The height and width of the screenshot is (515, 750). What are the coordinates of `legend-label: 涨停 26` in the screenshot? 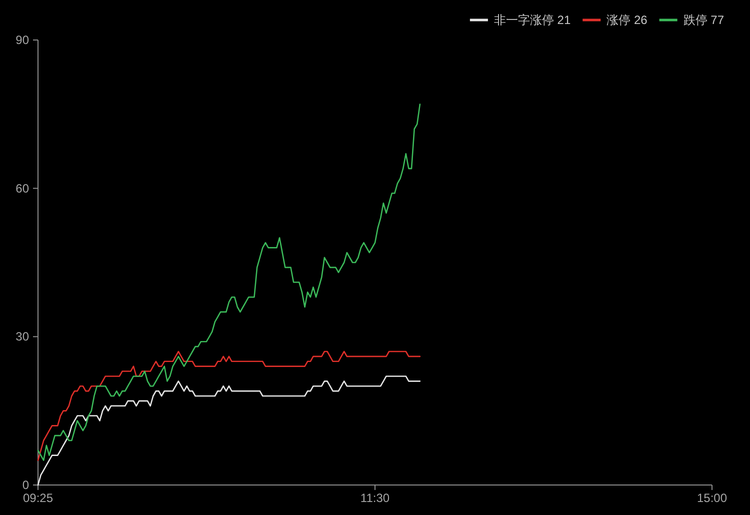 It's located at (627, 20).